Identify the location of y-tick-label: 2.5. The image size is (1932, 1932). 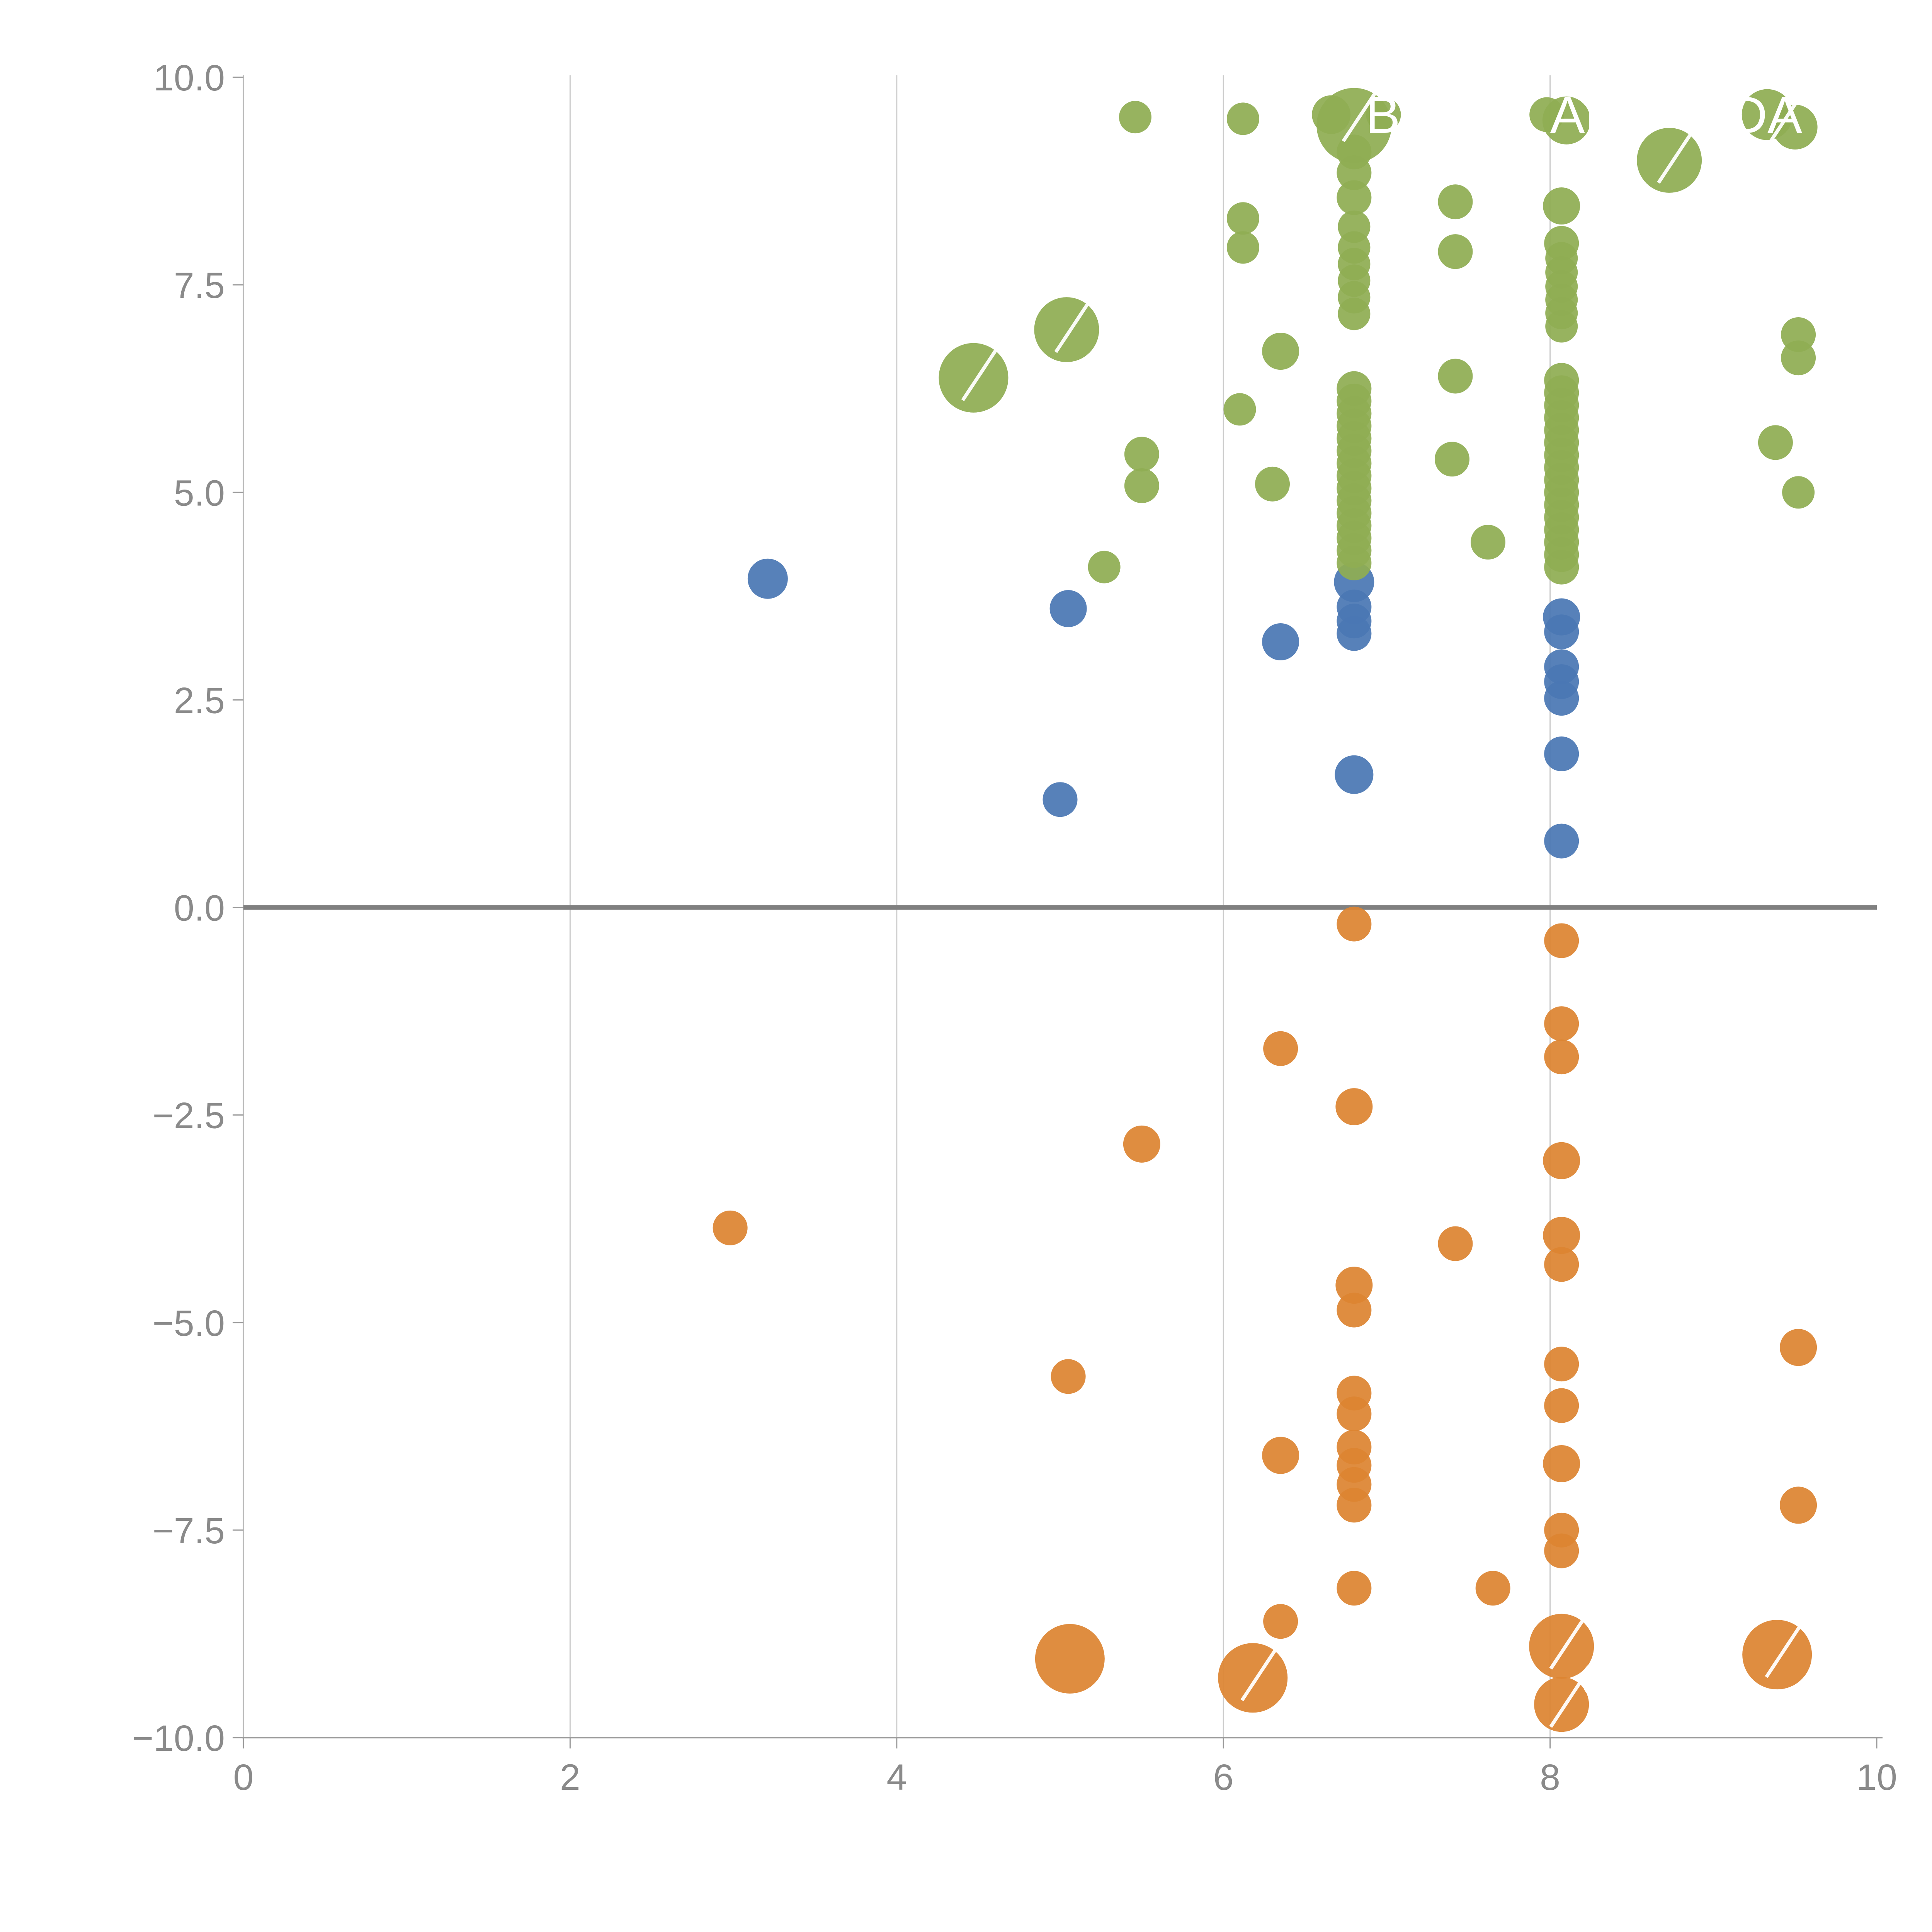
(200, 701).